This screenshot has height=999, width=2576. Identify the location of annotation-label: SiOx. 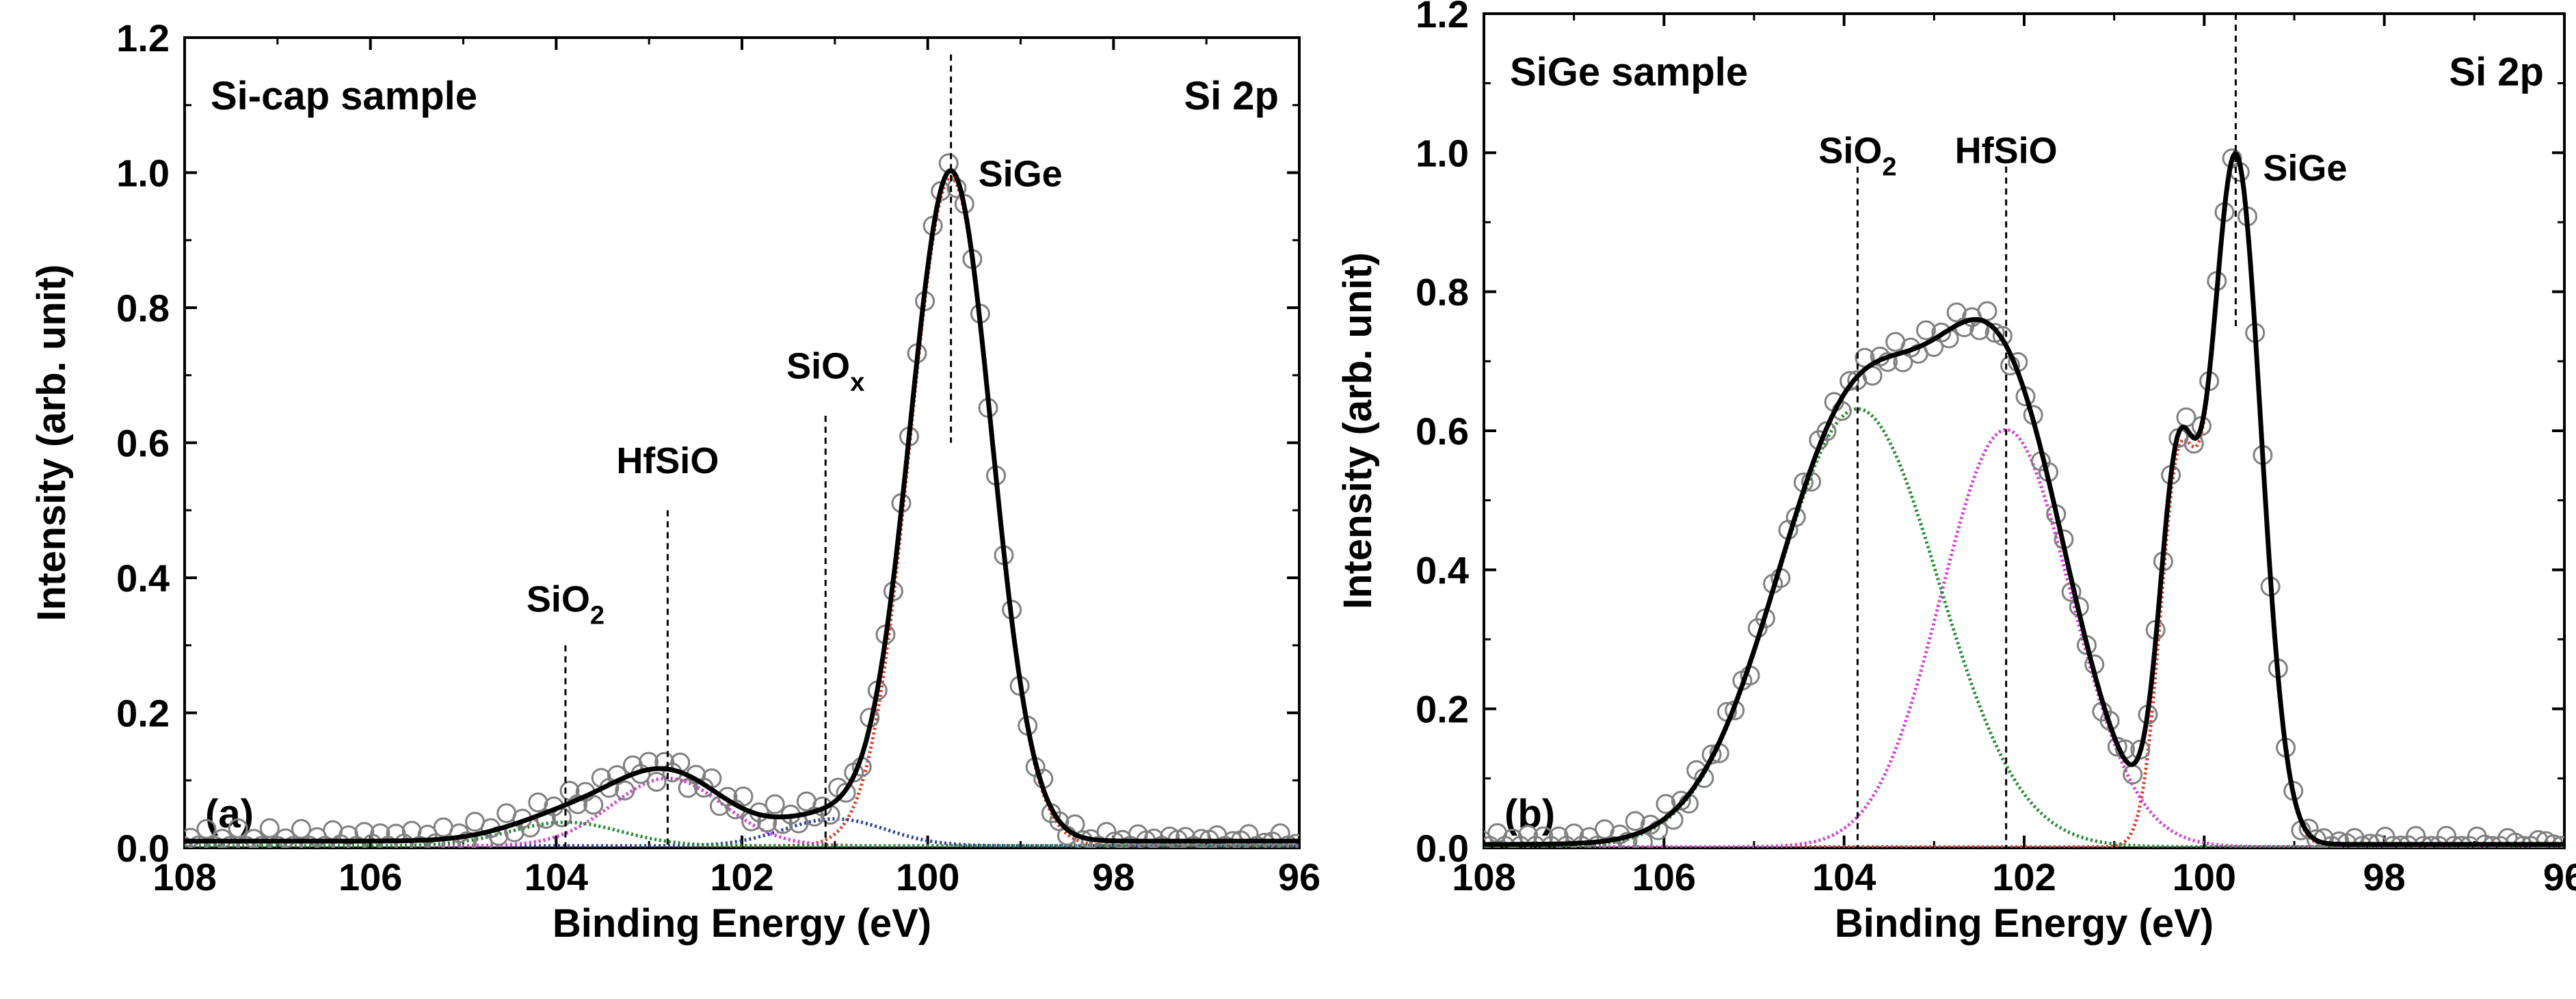
(825, 371).